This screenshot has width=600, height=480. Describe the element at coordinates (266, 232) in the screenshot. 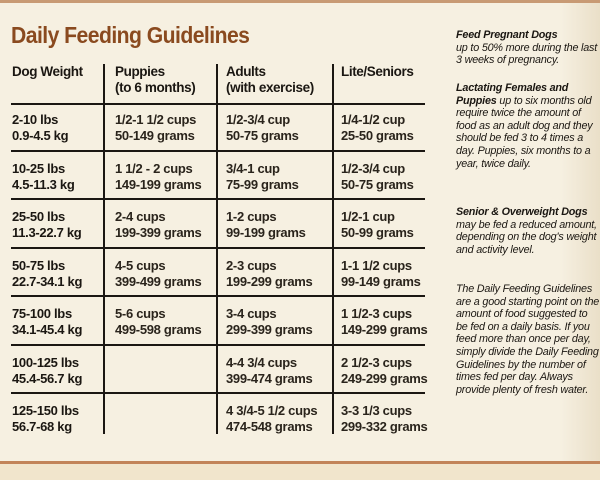

I see `cell-secondary: 99-199 grams` at that location.